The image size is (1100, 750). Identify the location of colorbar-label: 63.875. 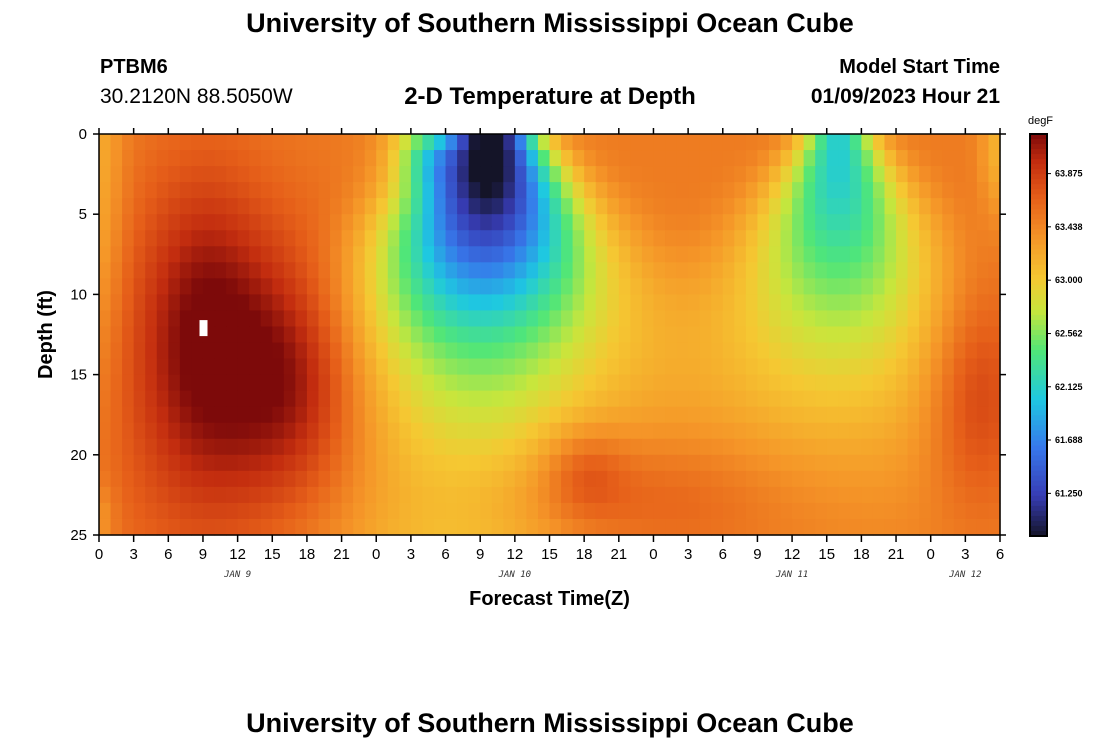
(1069, 174).